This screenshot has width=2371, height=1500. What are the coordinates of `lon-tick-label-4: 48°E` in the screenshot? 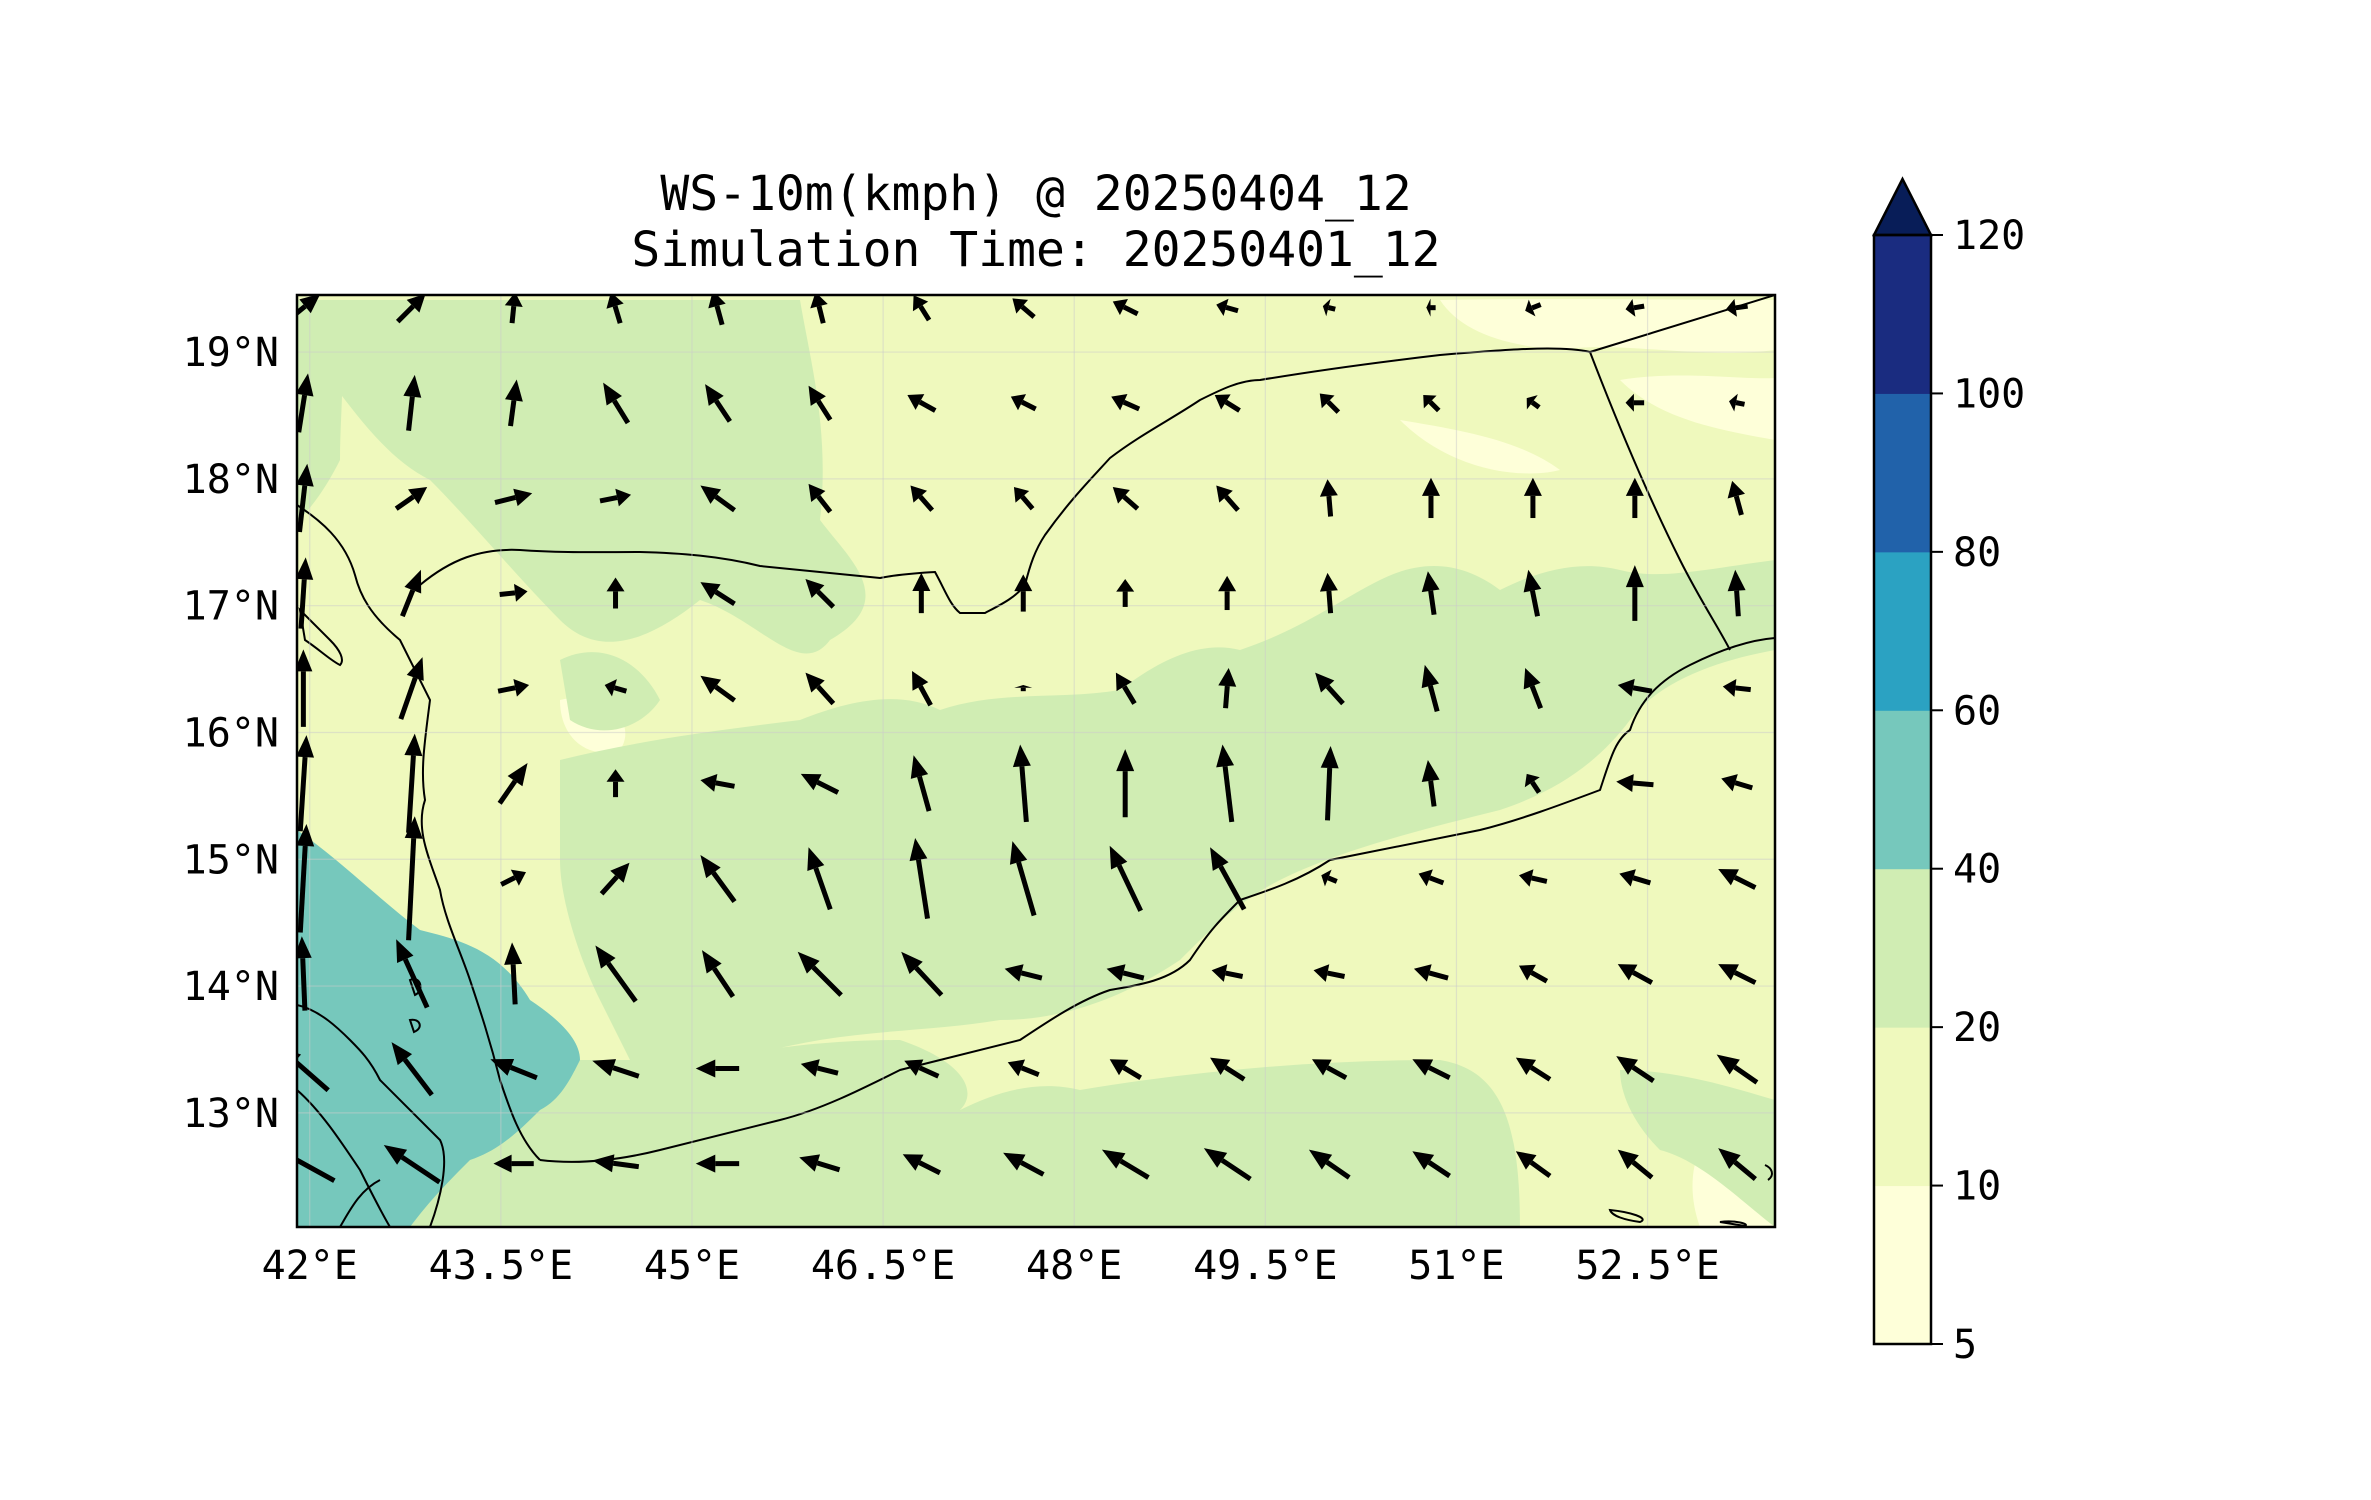 It's located at (1074, 1266).